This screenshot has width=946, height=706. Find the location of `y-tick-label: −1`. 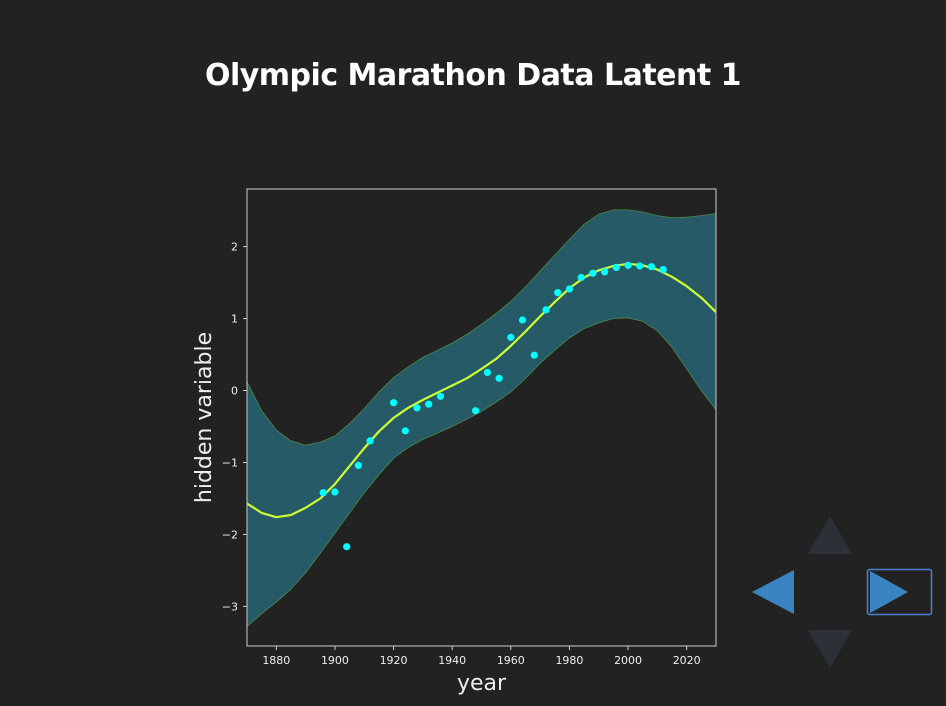

y-tick-label: −1 is located at coordinates (230, 462).